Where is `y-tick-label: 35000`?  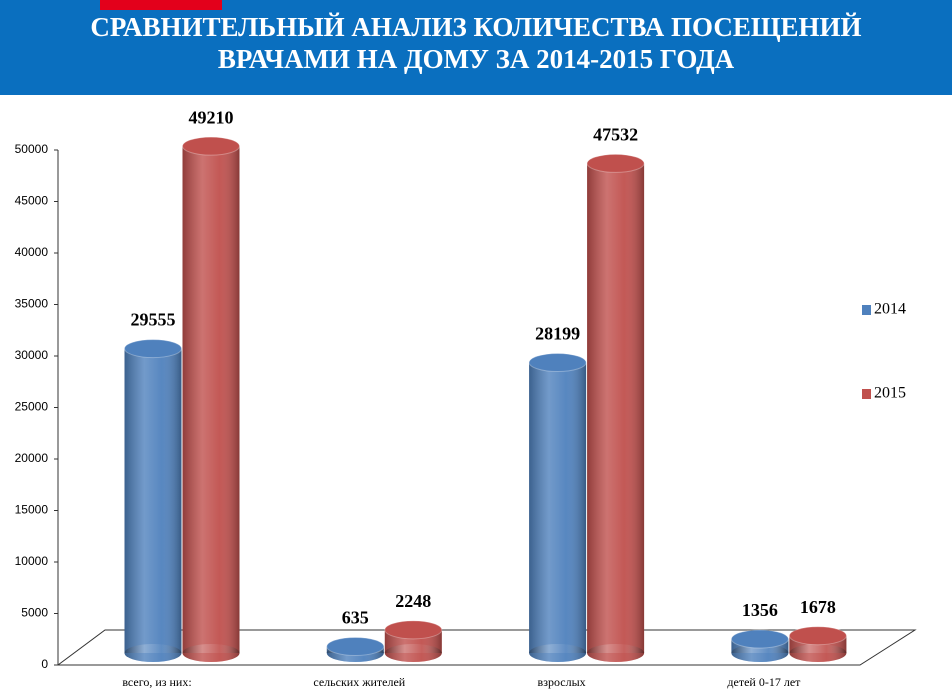 y-tick-label: 35000 is located at coordinates (32, 304).